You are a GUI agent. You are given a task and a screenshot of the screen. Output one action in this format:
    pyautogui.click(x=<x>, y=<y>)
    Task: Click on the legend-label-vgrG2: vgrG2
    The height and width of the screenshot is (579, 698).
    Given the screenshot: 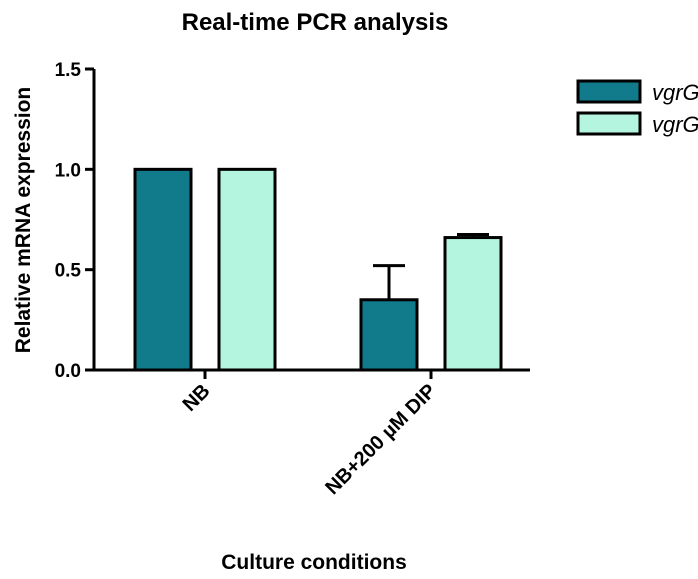 What is the action you would take?
    pyautogui.click(x=675, y=124)
    